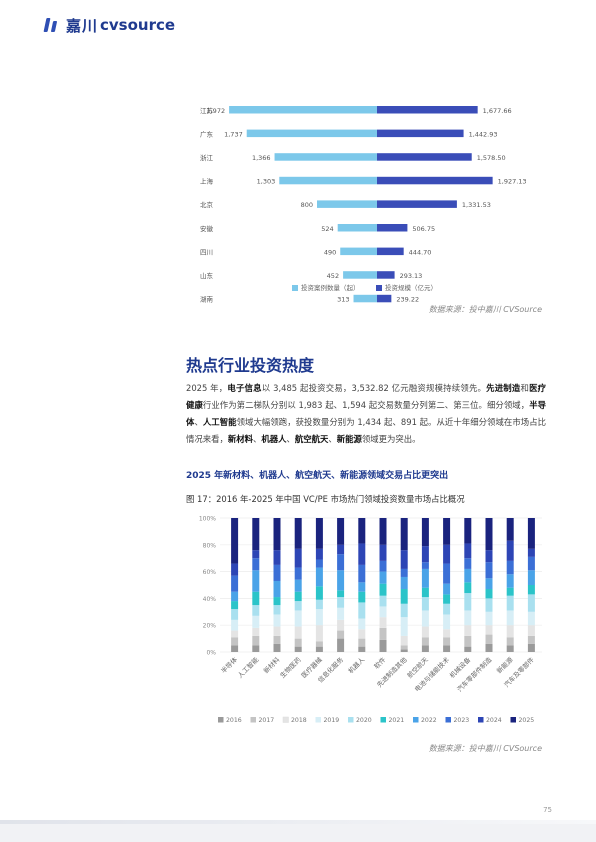 This screenshot has width=596, height=842. What do you see at coordinates (207, 204) in the screenshot?
I see `region-label: 北京` at bounding box center [207, 204].